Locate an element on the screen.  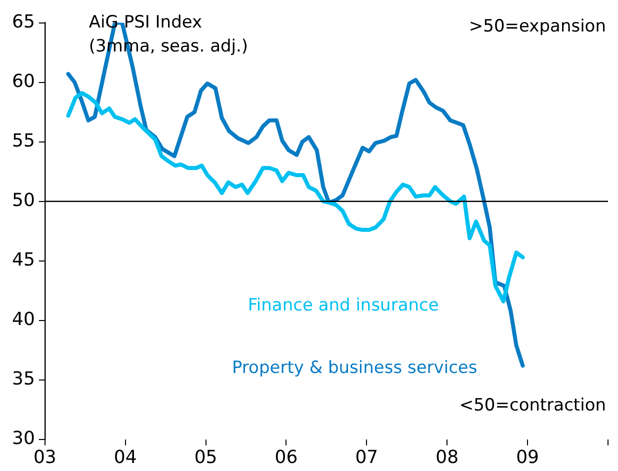
x-tick-label: 09 is located at coordinates (528, 457).